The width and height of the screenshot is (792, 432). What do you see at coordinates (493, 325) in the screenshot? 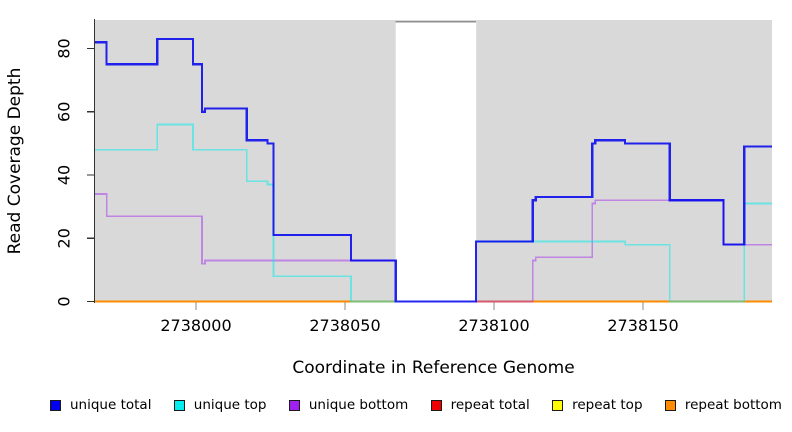
I see `x-tick-label: 2738100` at bounding box center [493, 325].